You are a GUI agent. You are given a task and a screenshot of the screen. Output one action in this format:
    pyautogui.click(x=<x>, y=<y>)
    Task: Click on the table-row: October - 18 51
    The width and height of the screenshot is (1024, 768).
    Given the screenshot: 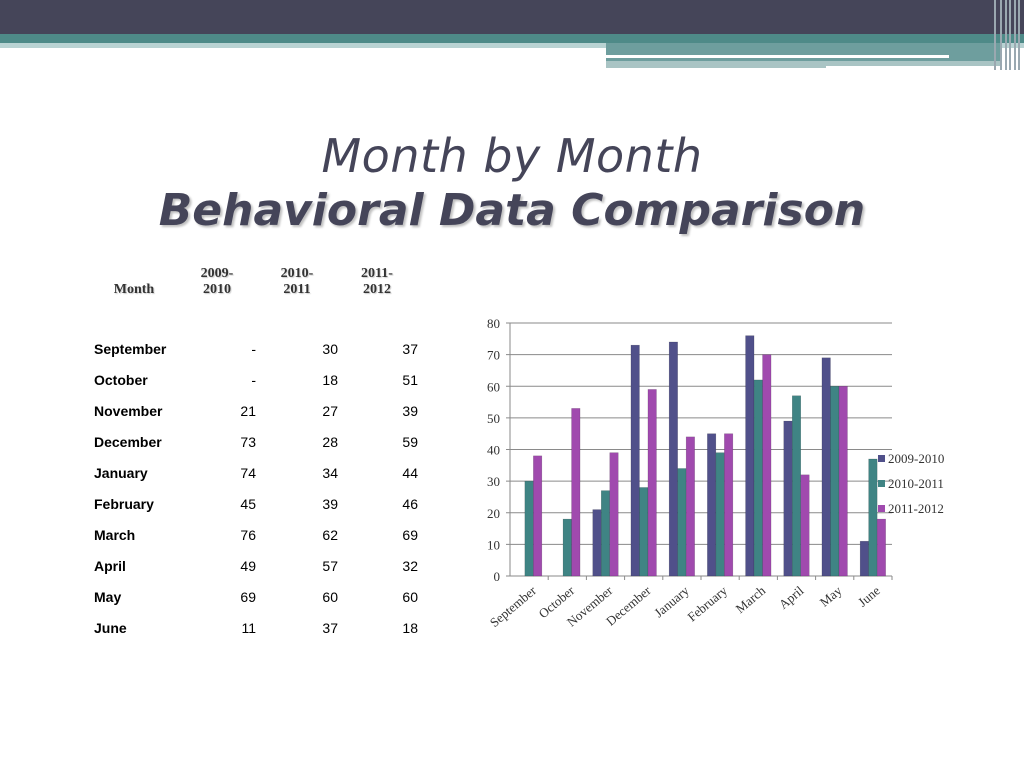 What is the action you would take?
    pyautogui.click(x=258, y=387)
    